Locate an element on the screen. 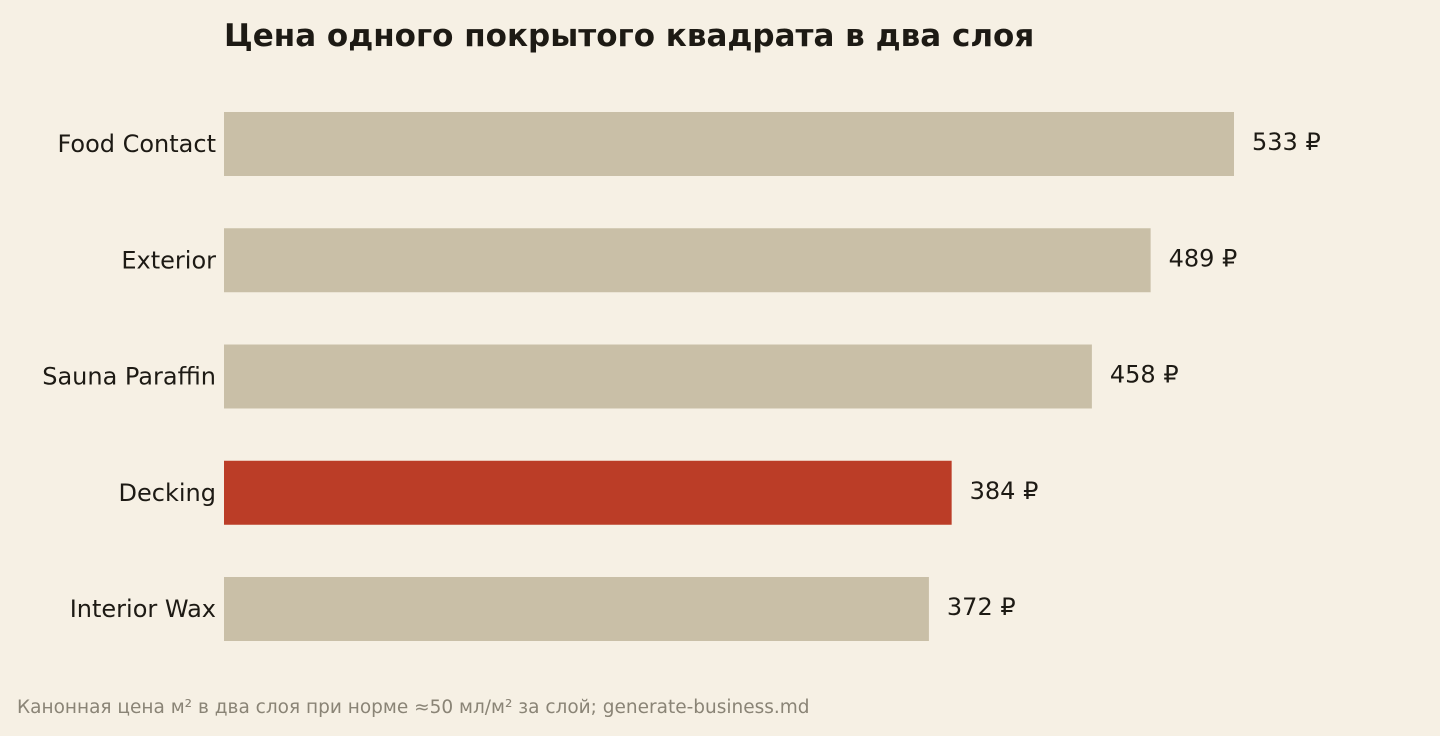 This screenshot has width=1440, height=736. category-label-interior-wax: Interior Wax is located at coordinates (143, 609).